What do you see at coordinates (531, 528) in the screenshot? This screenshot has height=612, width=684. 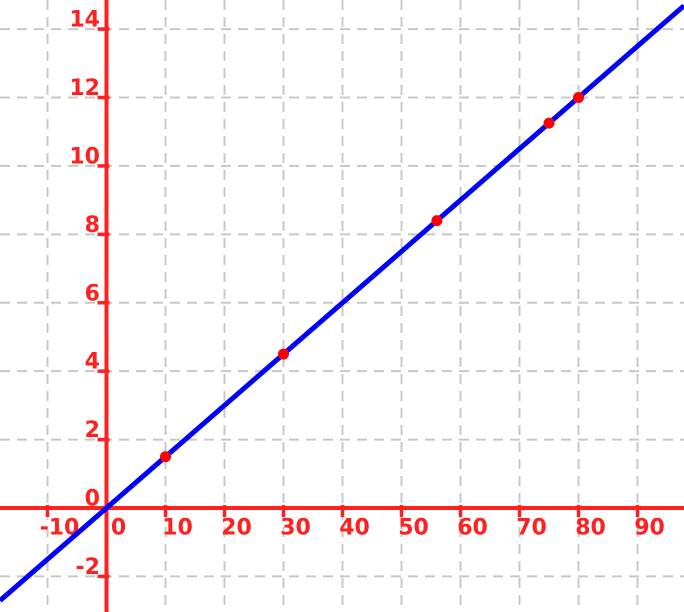 I see `x-tick-label: 70` at bounding box center [531, 528].